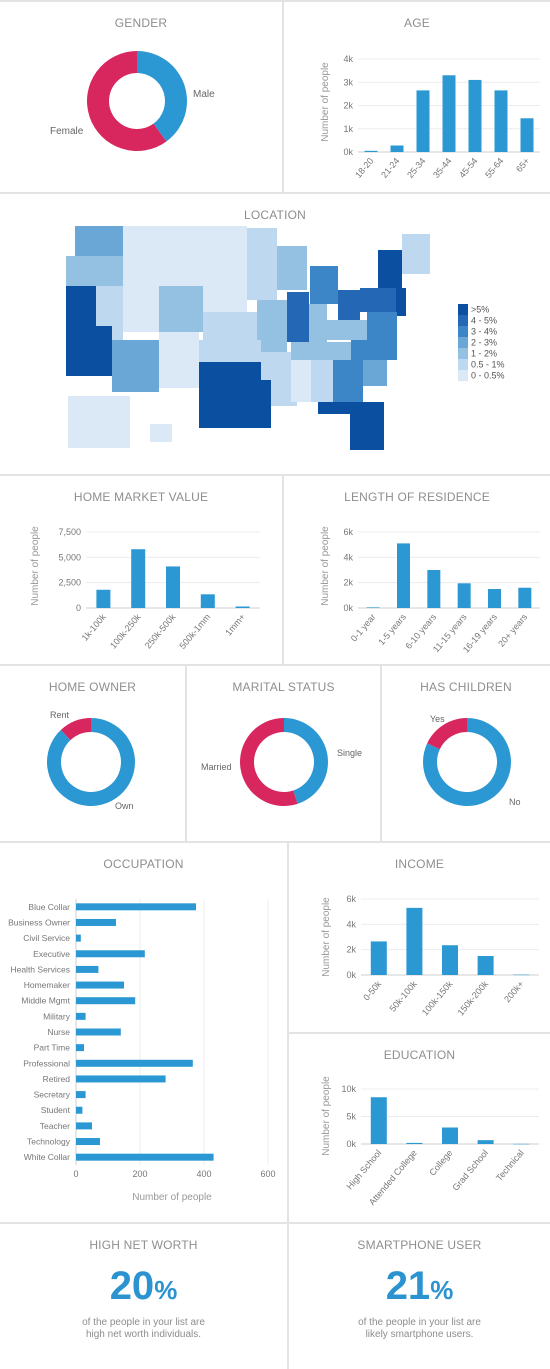 Image resolution: width=550 pixels, height=1369 pixels. I want to click on state-ne, so click(225, 298).